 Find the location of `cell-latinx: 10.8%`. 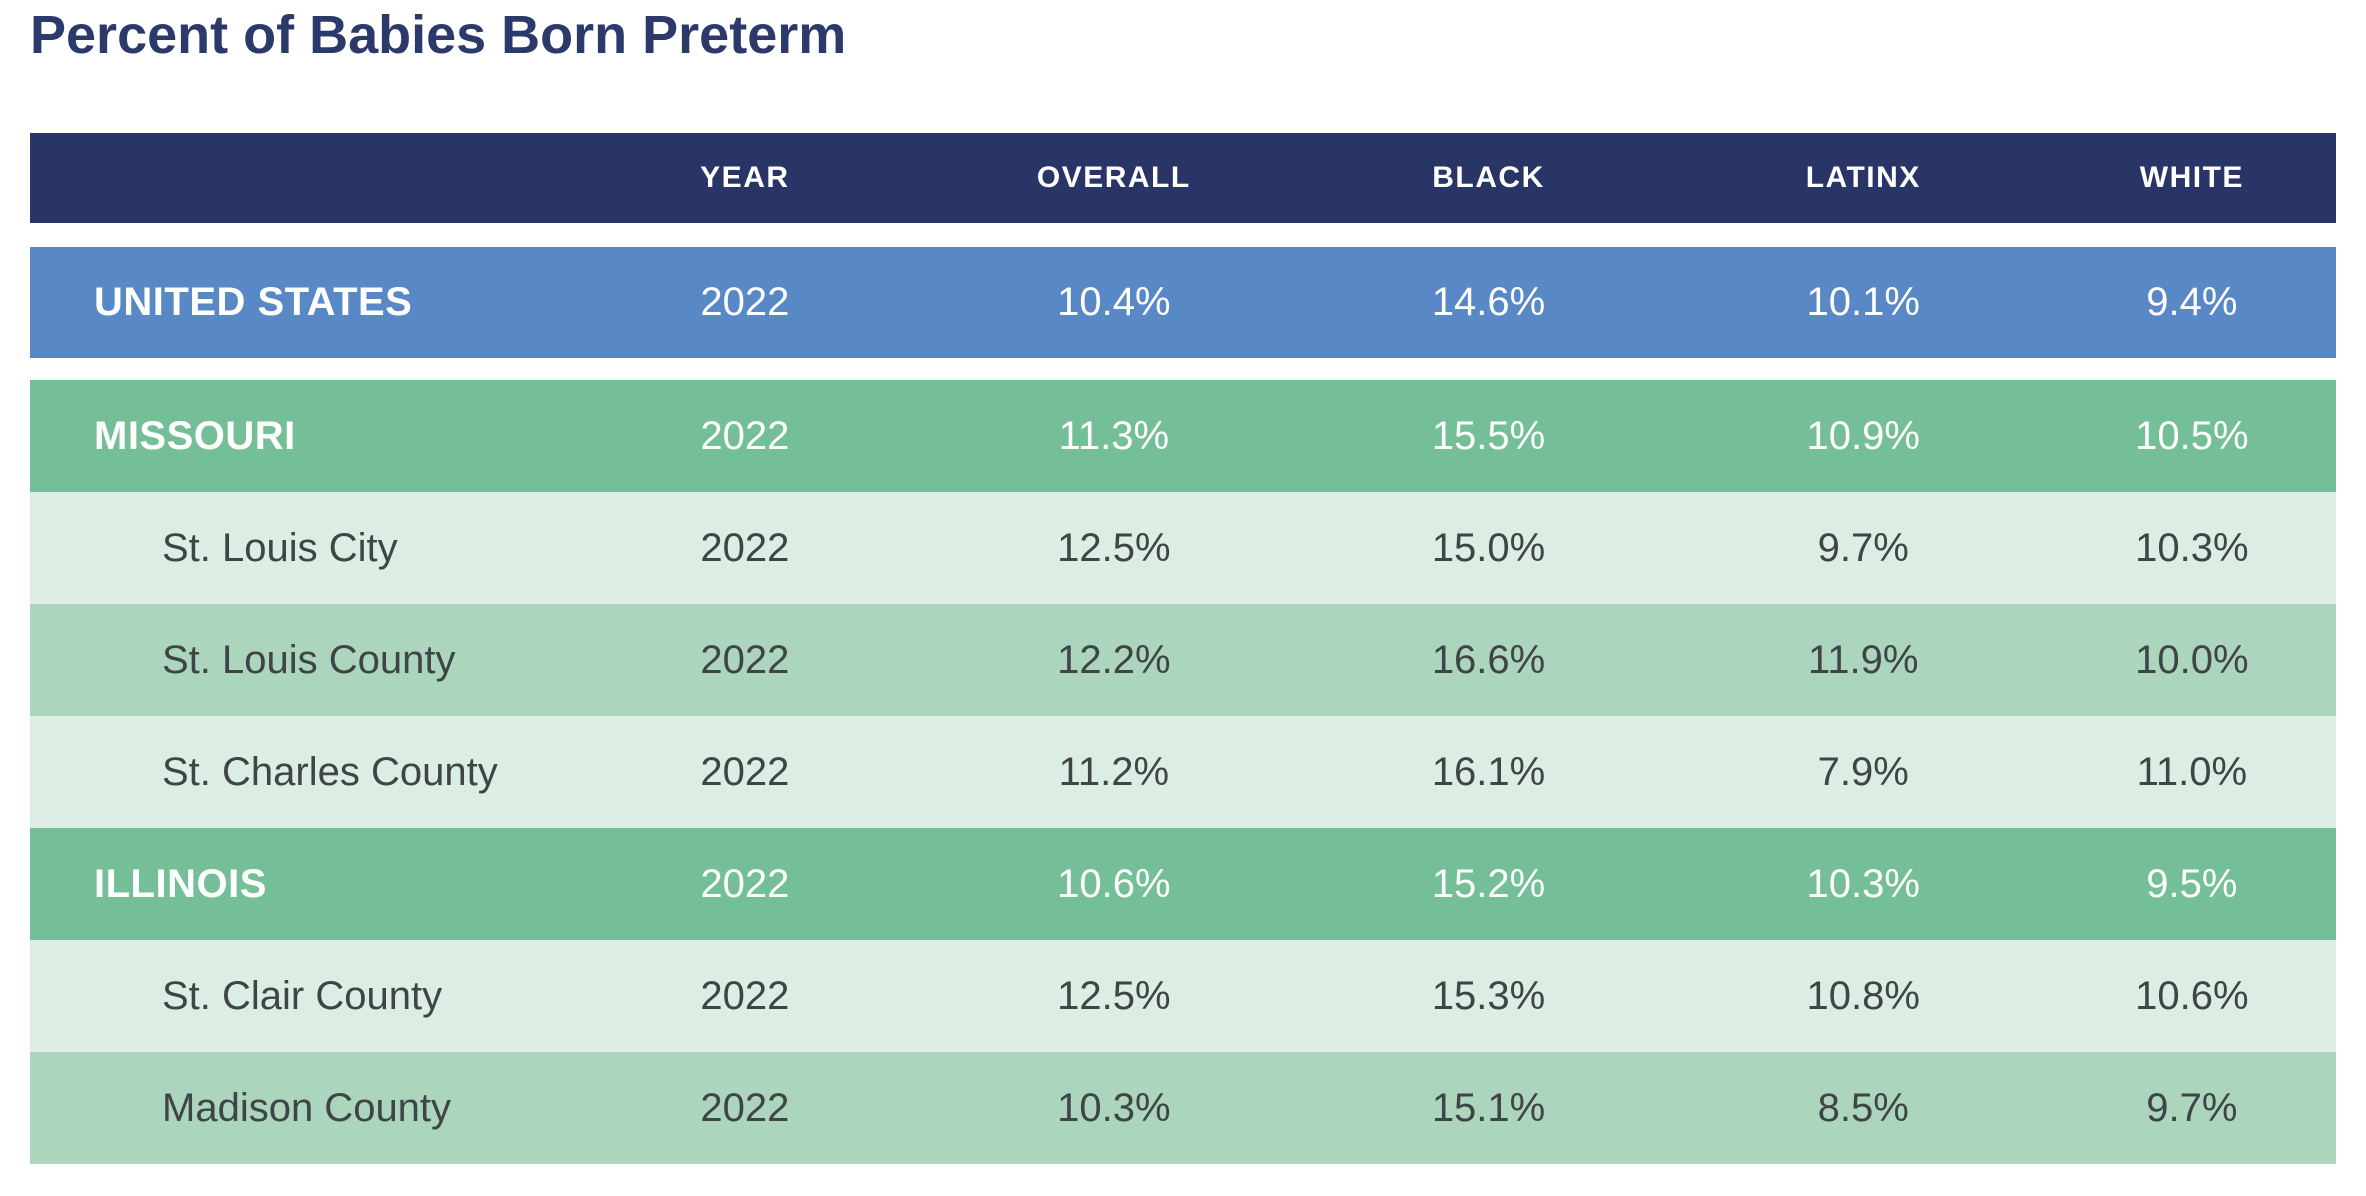

cell-latinx: 10.8% is located at coordinates (1863, 995).